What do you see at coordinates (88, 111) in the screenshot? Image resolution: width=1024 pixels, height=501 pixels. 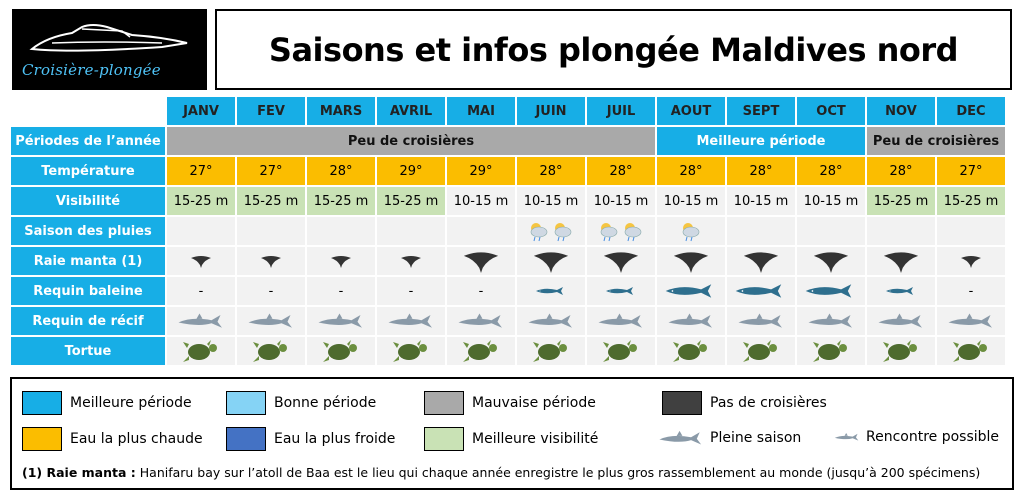 I see `corner-cell` at bounding box center [88, 111].